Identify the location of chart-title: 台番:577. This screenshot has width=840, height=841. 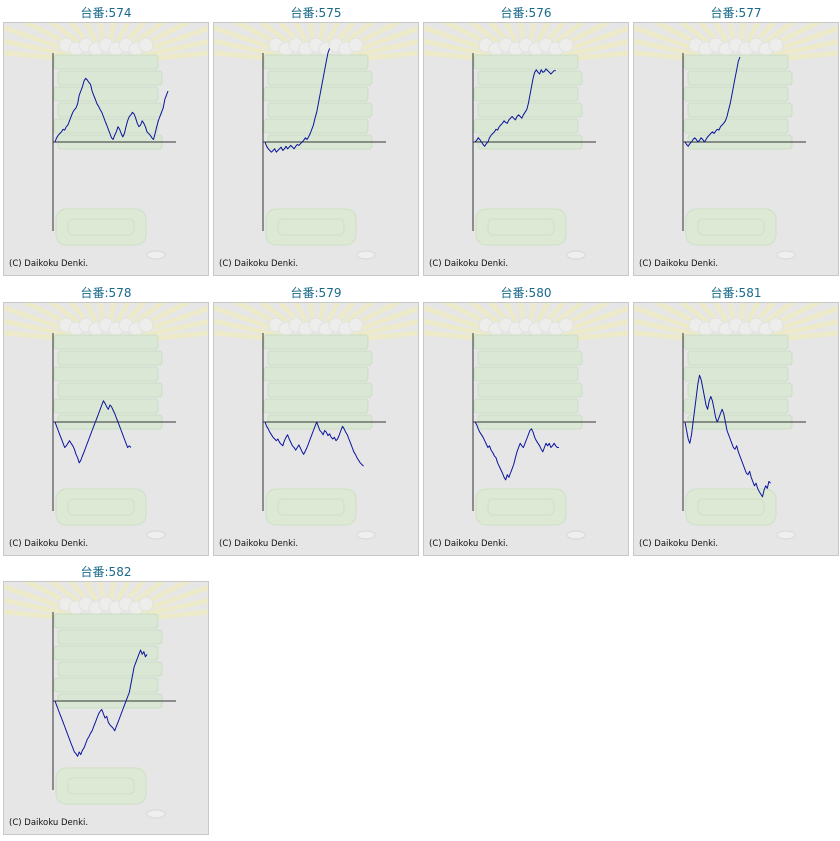
(736, 13).